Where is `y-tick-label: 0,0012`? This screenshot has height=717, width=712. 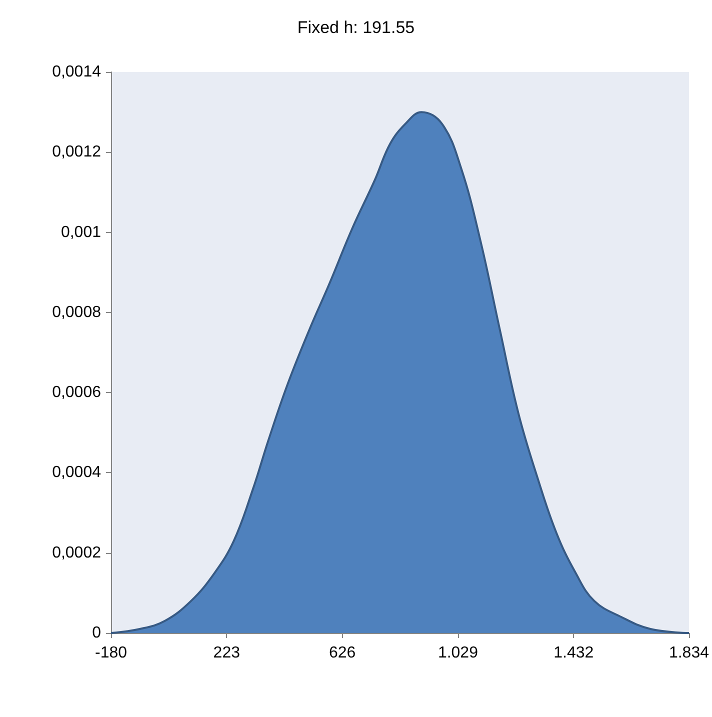 y-tick-label: 0,0012 is located at coordinates (77, 152).